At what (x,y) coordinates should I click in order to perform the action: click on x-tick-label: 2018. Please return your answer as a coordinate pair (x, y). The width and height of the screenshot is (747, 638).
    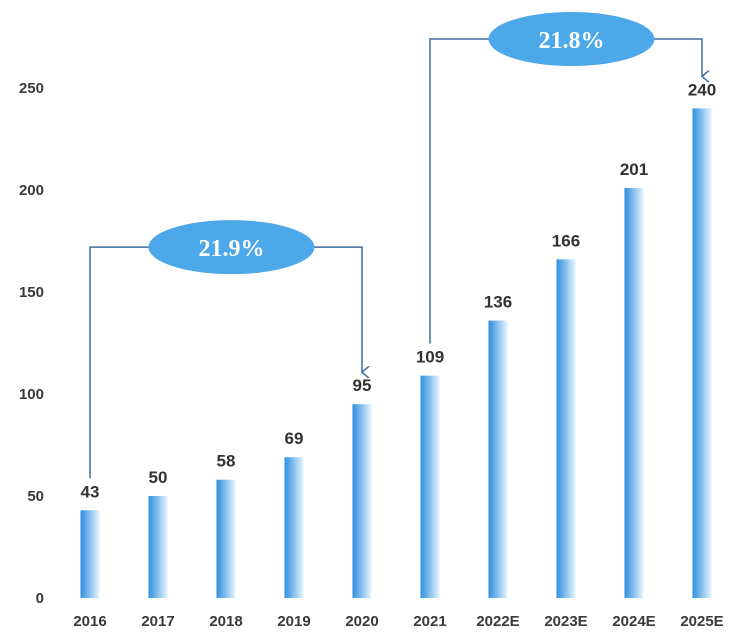
    Looking at the image, I should click on (225, 621).